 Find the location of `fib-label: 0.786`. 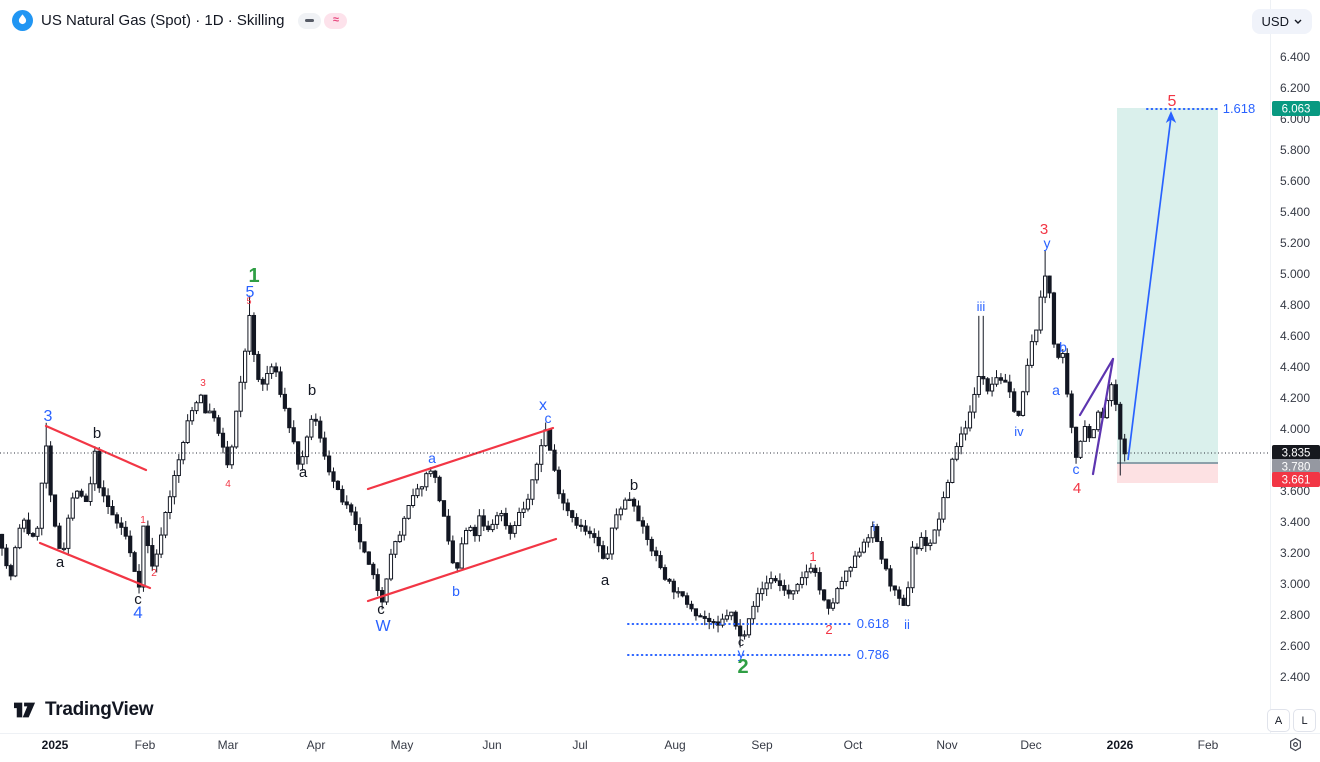

fib-label: 0.786 is located at coordinates (873, 654).